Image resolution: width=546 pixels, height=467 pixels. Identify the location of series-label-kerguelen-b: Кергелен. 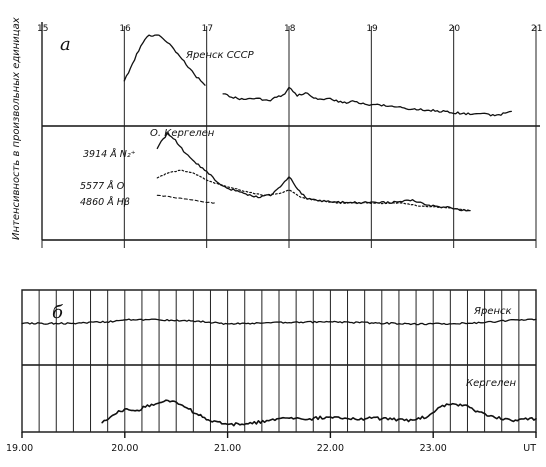
(491, 383).